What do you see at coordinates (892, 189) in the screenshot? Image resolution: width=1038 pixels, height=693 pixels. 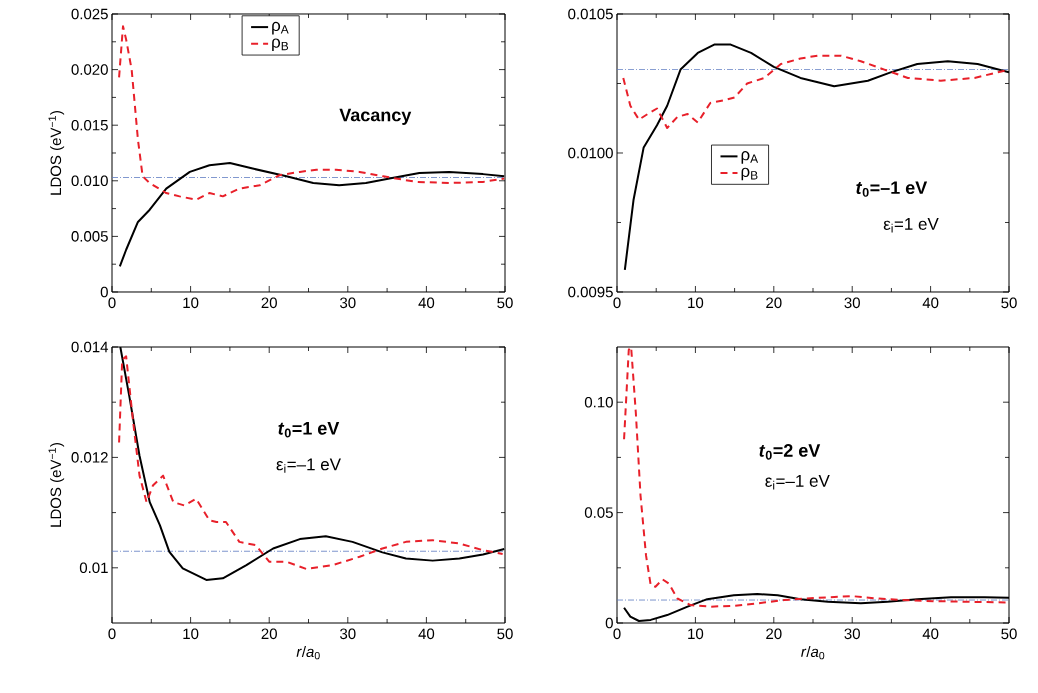 I see `annotation: t$_{0}$=–1 eV` at bounding box center [892, 189].